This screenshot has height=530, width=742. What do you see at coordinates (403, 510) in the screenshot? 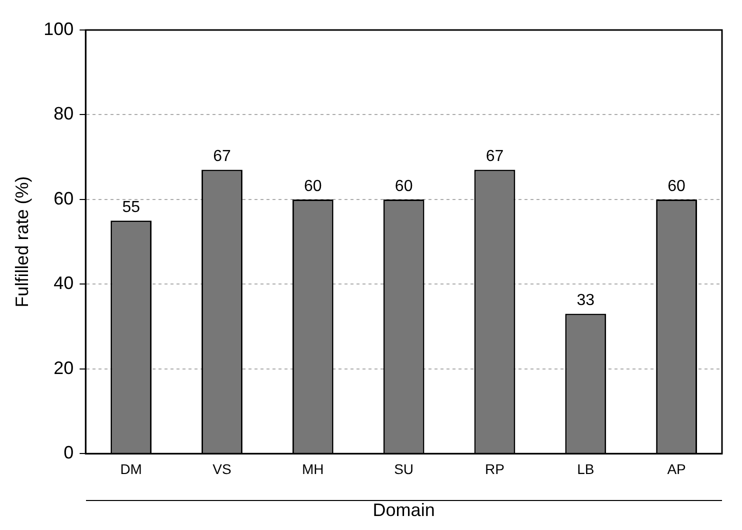
I see `x-axis-title: Domain` at bounding box center [403, 510].